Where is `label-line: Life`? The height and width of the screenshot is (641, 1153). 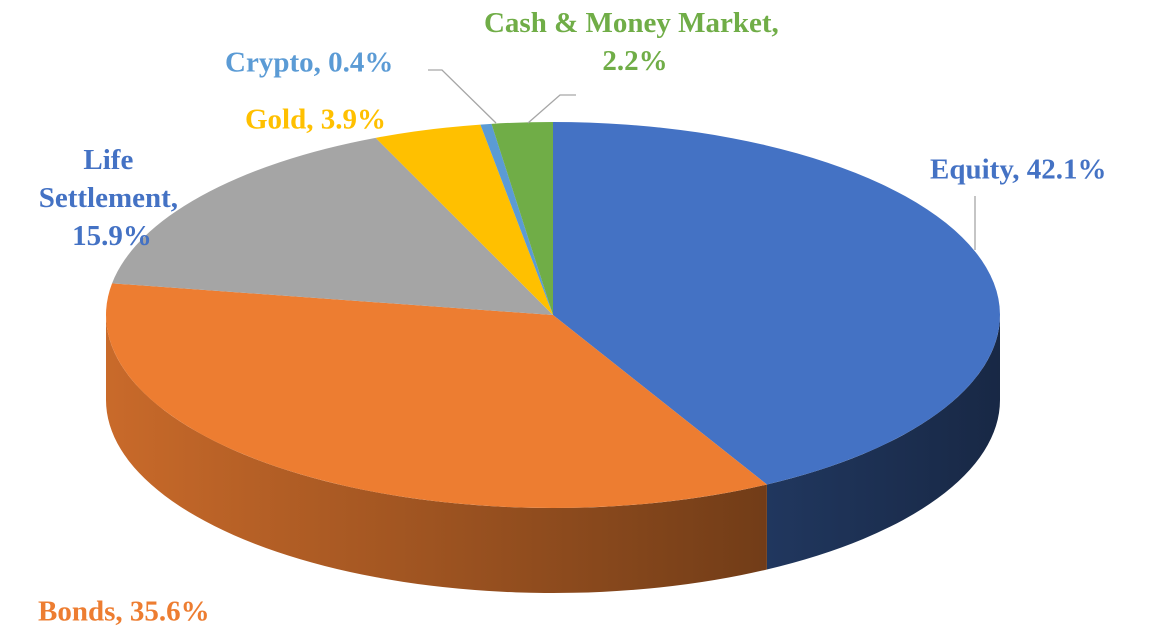
label-line: Life is located at coordinates (111, 160).